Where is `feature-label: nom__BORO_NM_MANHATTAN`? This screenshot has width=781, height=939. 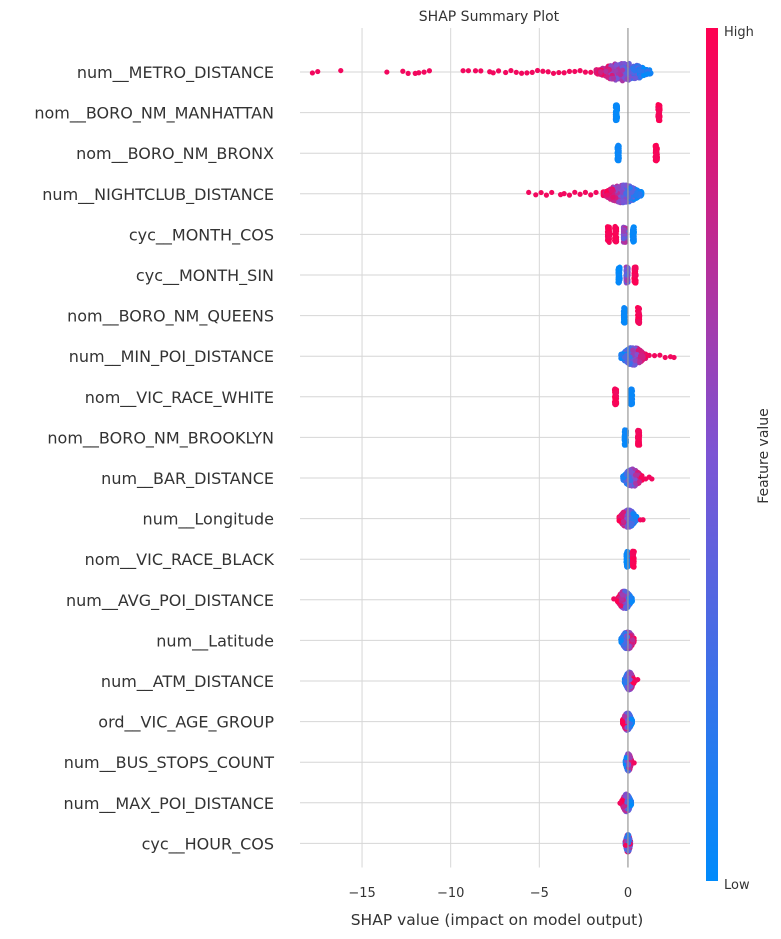 feature-label: nom__BORO_NM_MANHATTAN is located at coordinates (154, 114).